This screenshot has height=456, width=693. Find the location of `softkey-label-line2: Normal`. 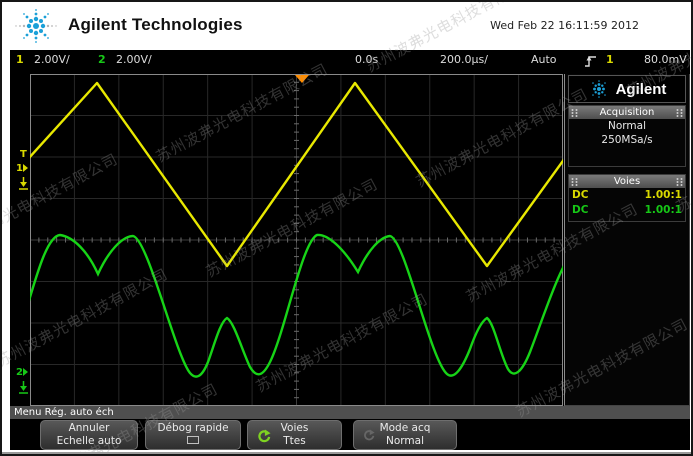

softkey-label-line2: Normal is located at coordinates (405, 441).